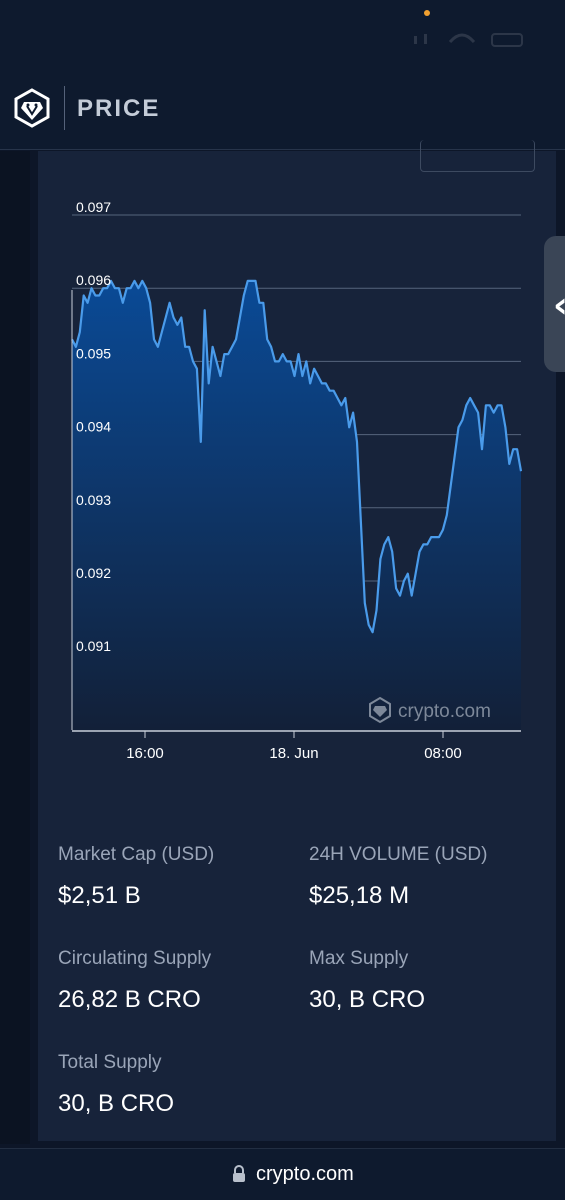  What do you see at coordinates (282, 35) in the screenshot?
I see `status-bar` at bounding box center [282, 35].